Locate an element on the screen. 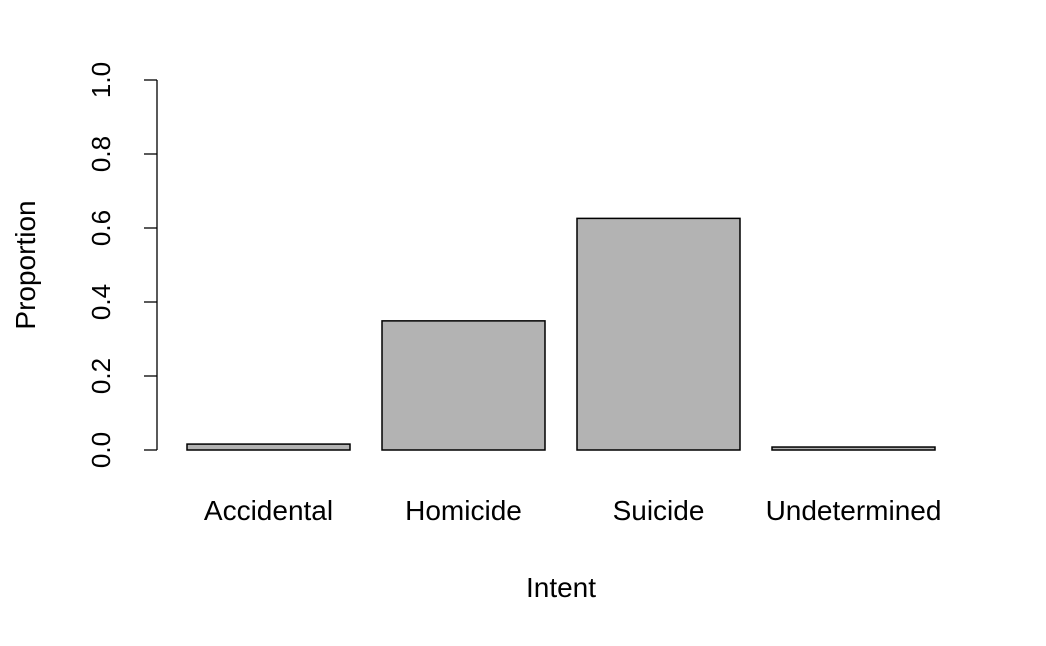 The image size is (1046, 646). bar-accidental is located at coordinates (268, 447).